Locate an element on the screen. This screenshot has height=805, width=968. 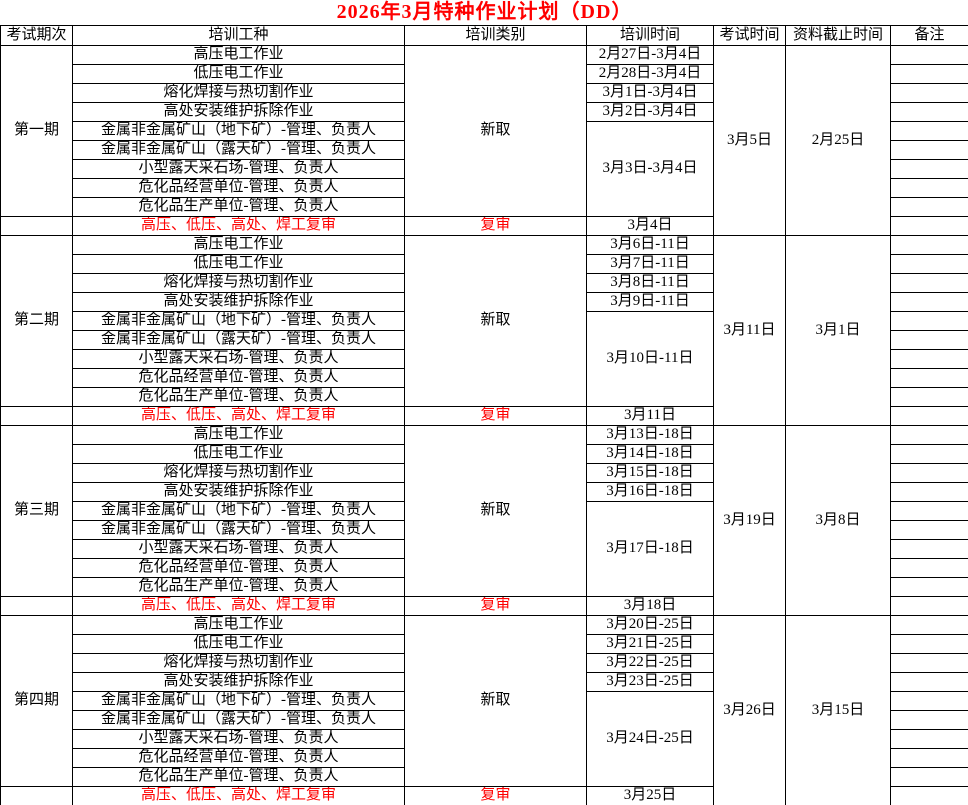
review-time-cell: 3月11日 is located at coordinates (650, 416).